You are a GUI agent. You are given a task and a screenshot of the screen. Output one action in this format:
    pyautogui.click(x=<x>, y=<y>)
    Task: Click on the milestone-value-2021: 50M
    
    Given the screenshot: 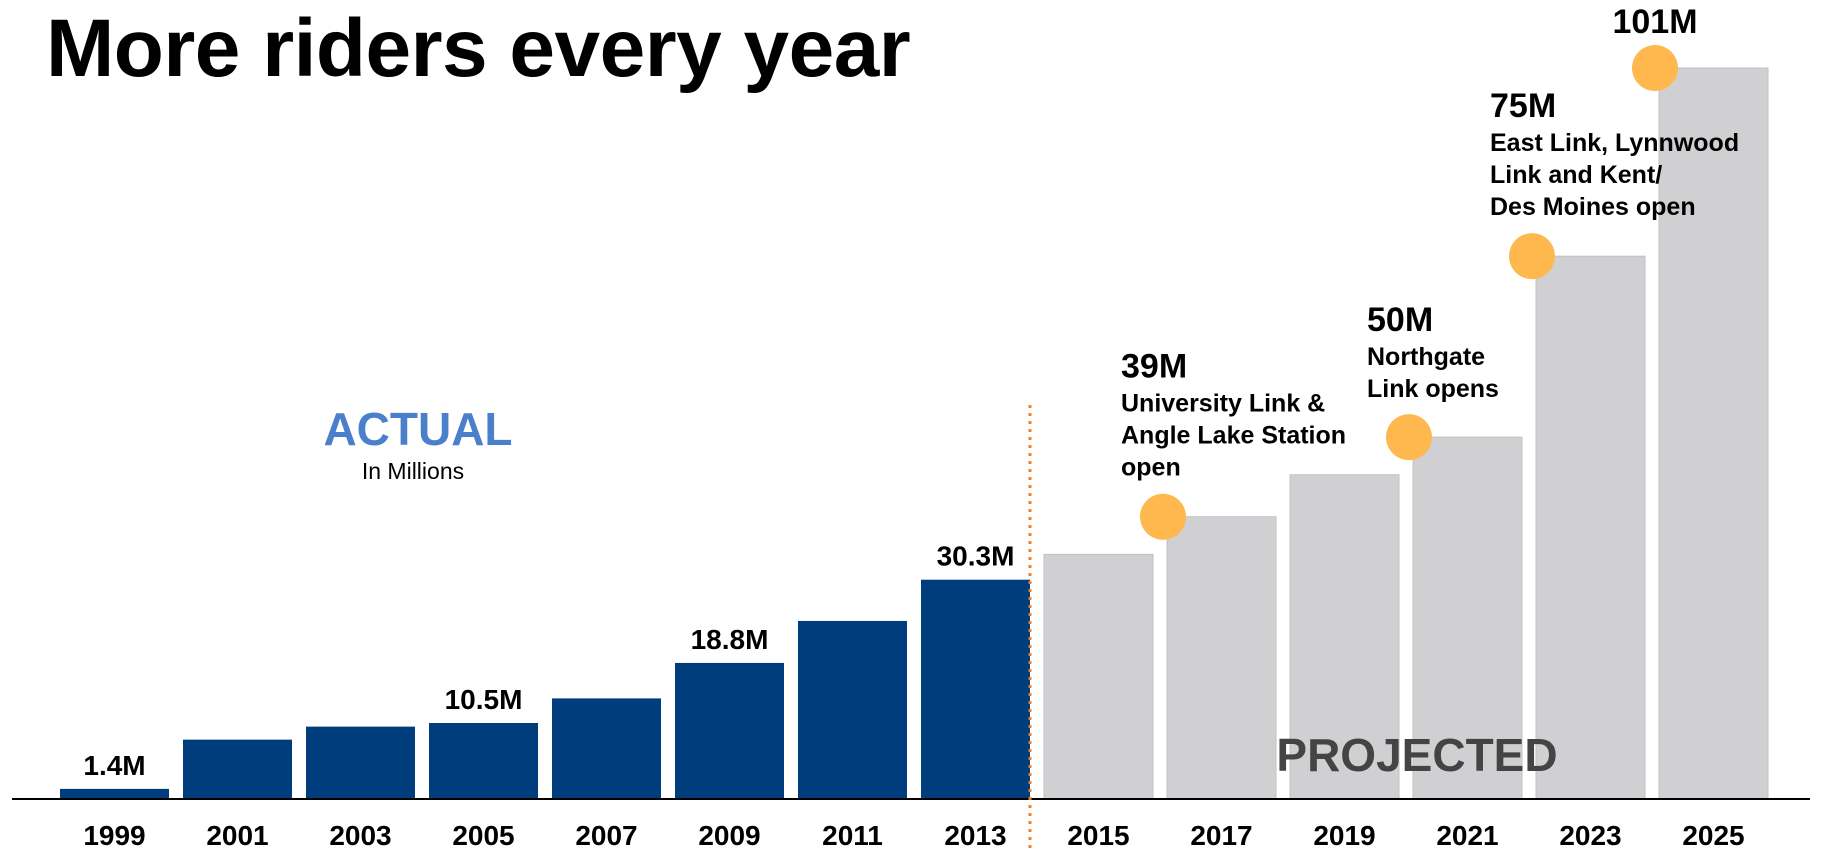 What is the action you would take?
    pyautogui.click(x=1400, y=320)
    